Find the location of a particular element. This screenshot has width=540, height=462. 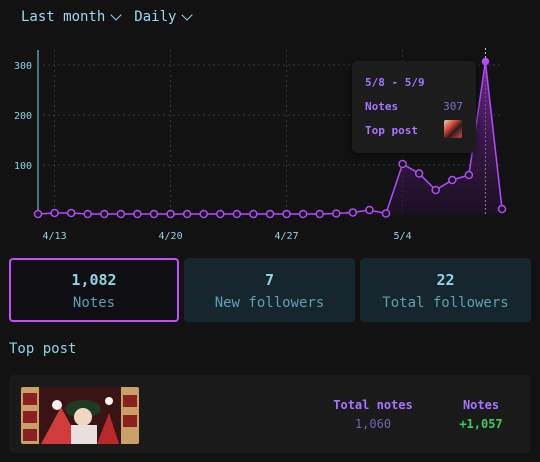

tooltip-date-range: 5/8 - 5/9 is located at coordinates (395, 82).